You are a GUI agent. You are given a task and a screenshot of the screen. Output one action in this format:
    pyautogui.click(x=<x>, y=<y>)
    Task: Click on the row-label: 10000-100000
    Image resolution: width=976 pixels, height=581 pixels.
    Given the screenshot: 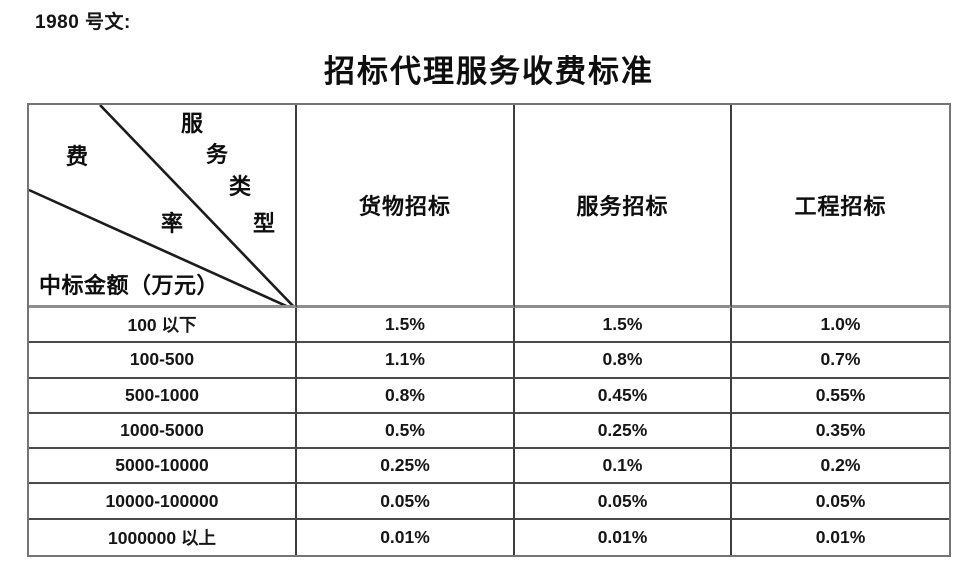 What is the action you would take?
    pyautogui.click(x=163, y=502)
    